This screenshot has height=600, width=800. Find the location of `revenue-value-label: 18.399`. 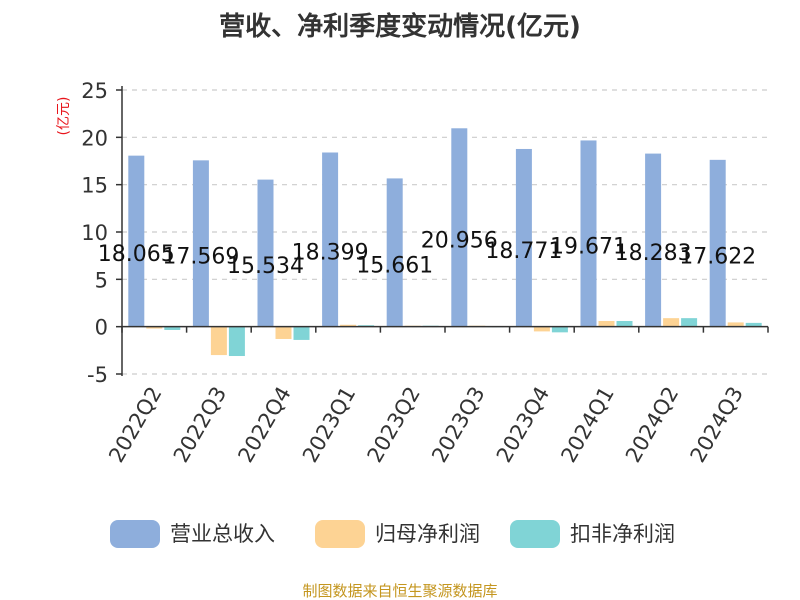

revenue-value-label: 18.399 is located at coordinates (330, 253).